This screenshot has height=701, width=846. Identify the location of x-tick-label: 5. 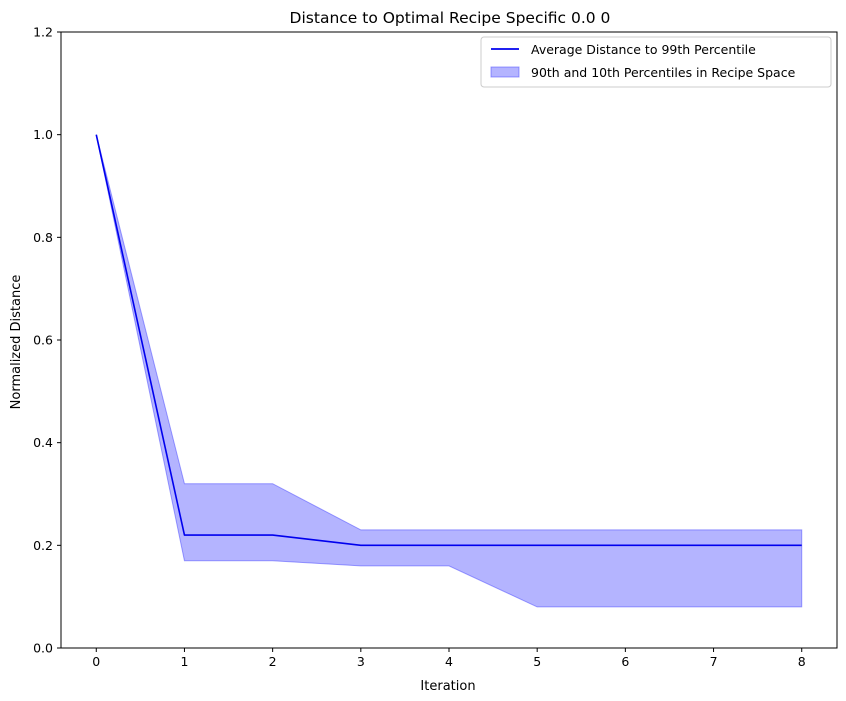
(537, 661).